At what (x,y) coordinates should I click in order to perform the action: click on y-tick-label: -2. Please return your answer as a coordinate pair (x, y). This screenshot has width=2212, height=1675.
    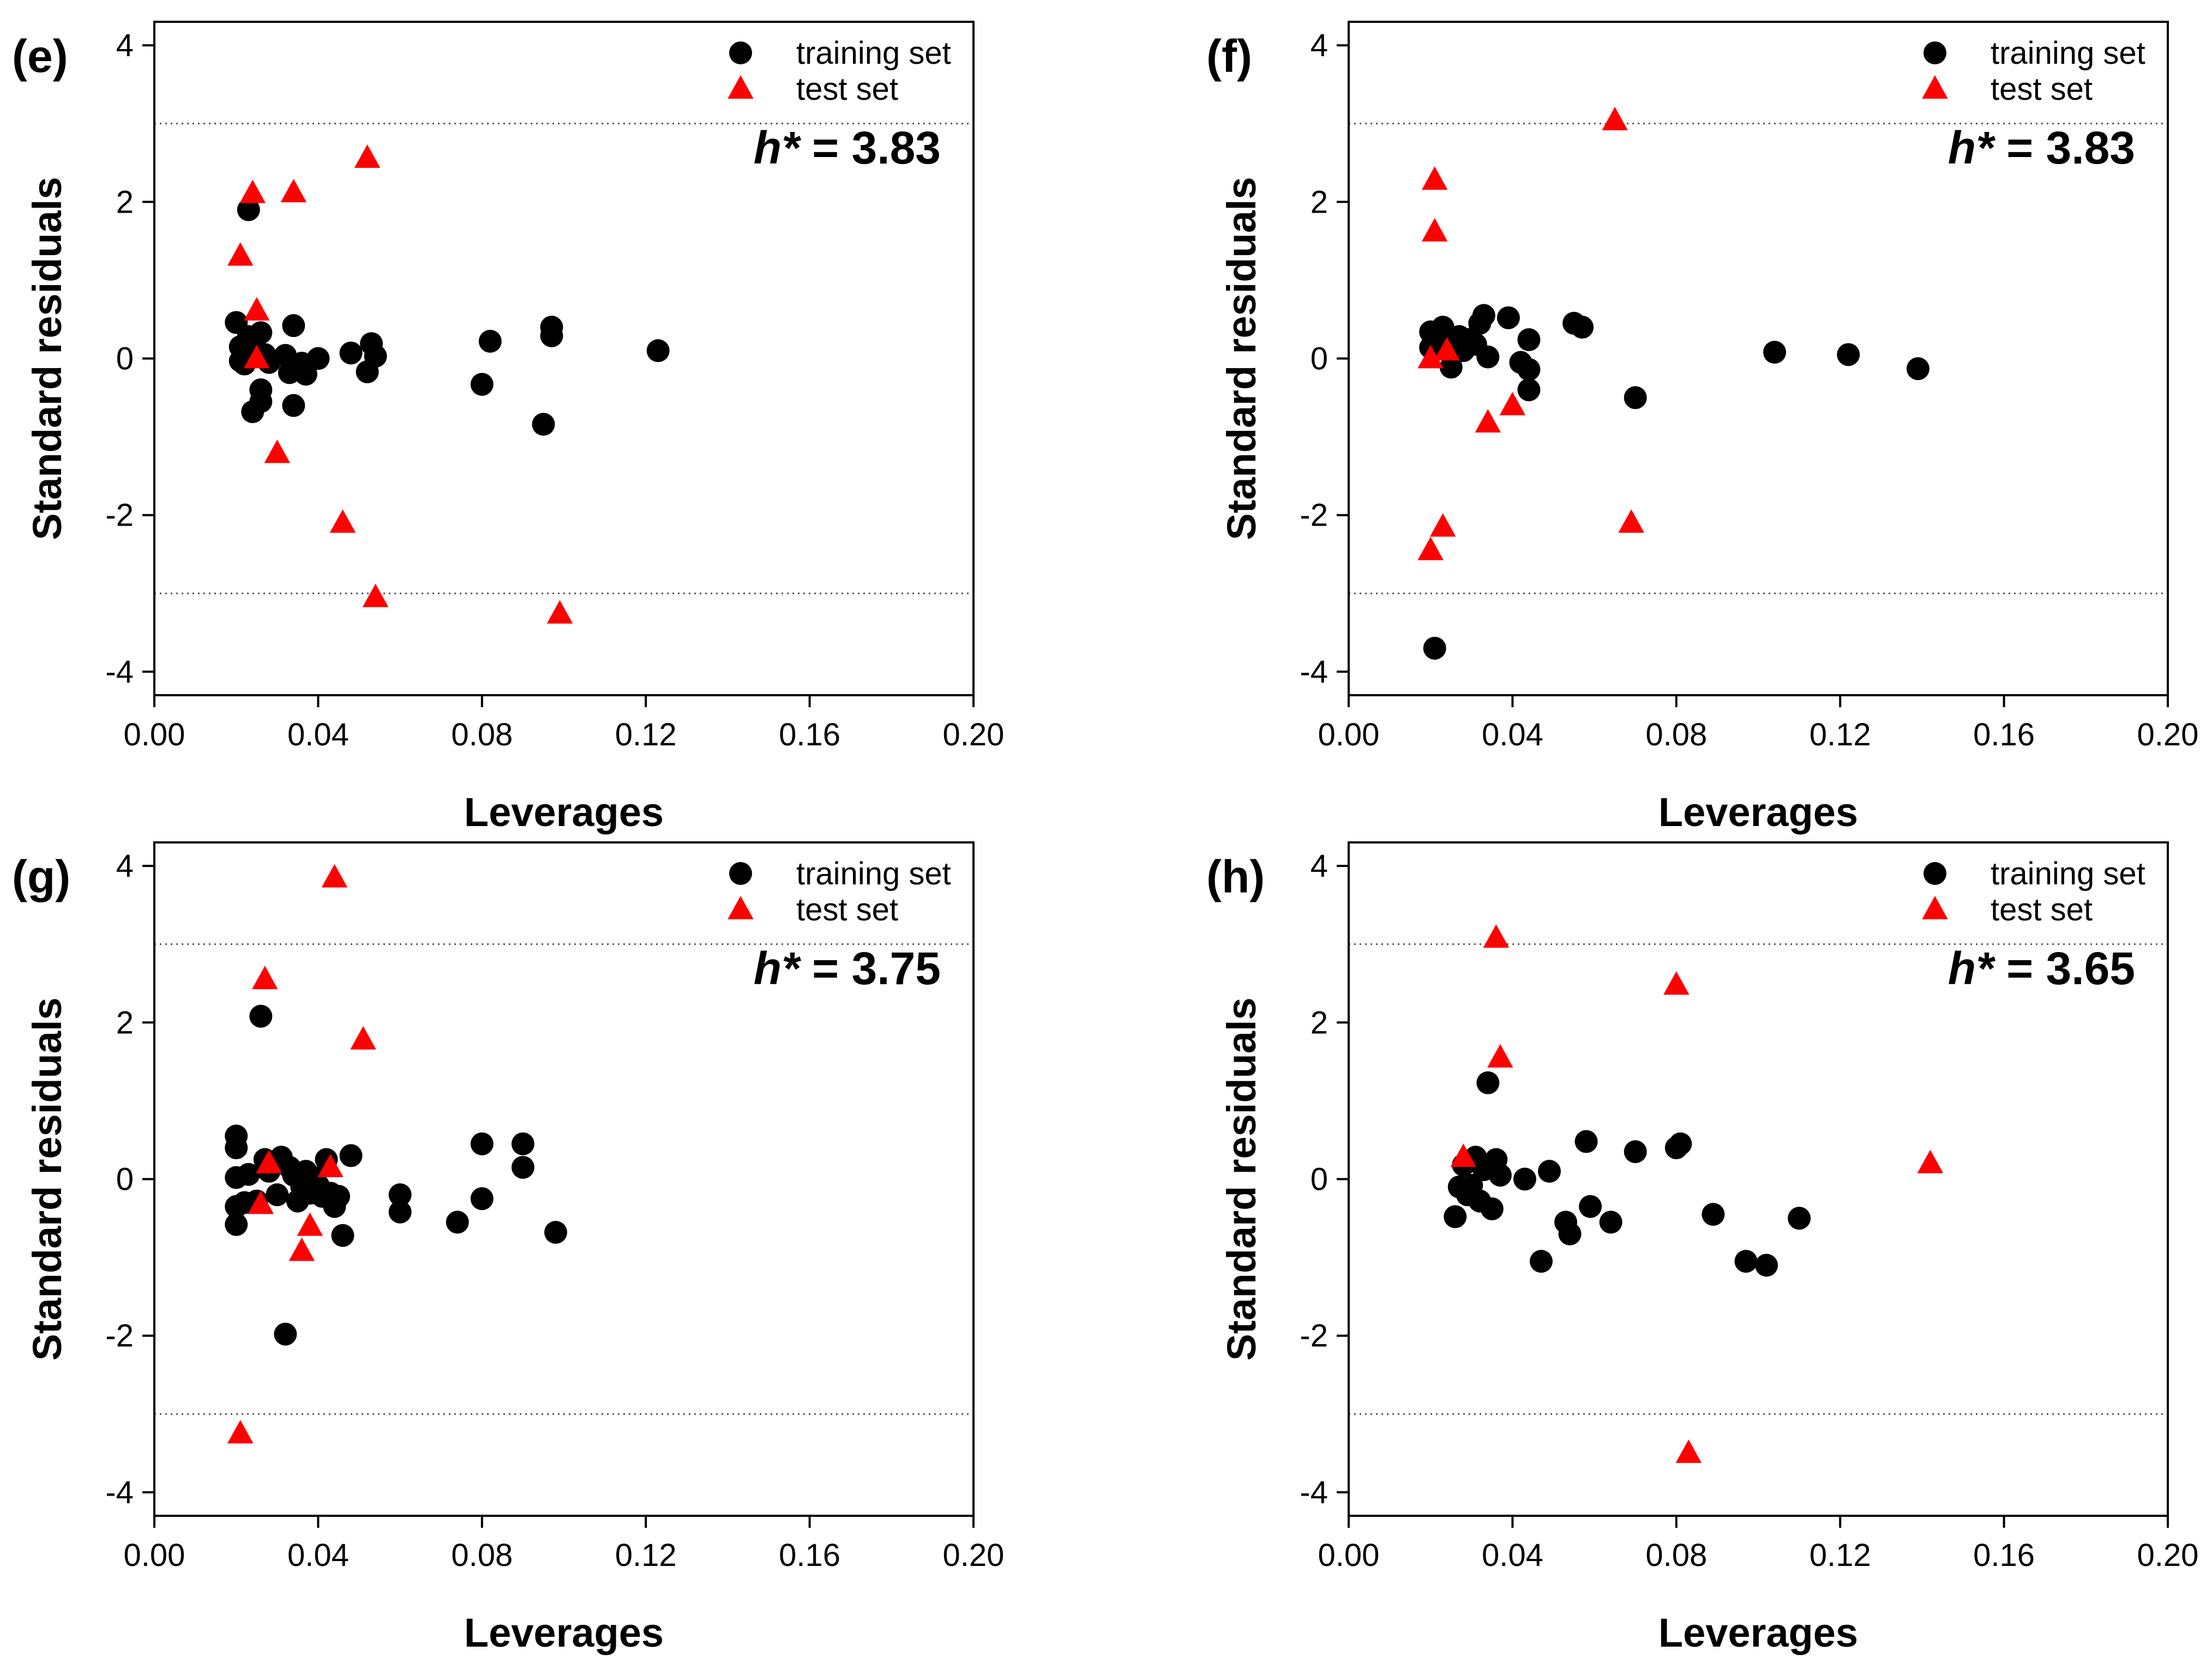
    Looking at the image, I should click on (1314, 1336).